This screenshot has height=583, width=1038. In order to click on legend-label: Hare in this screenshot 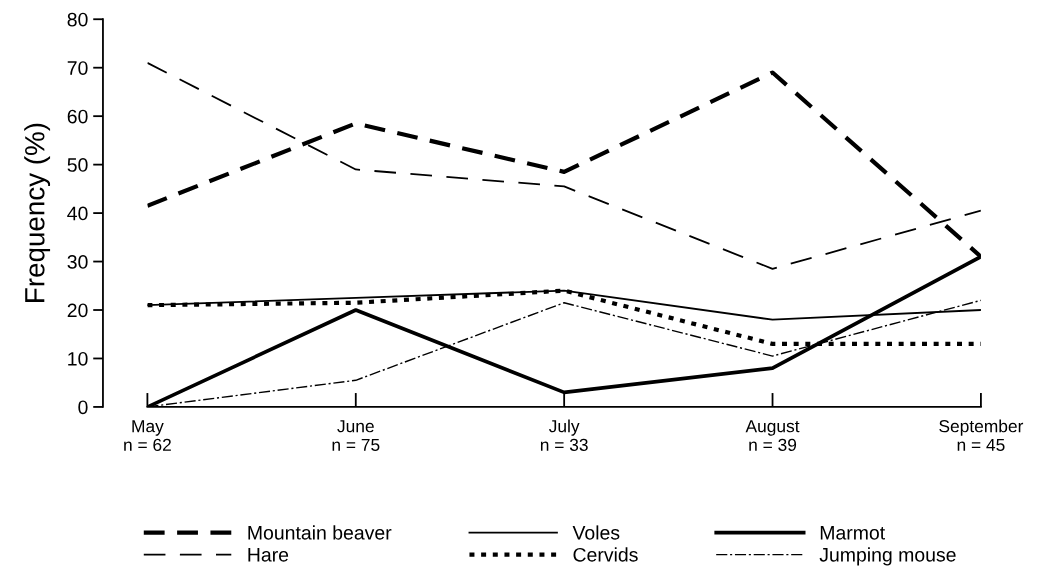, I will do `click(268, 555)`.